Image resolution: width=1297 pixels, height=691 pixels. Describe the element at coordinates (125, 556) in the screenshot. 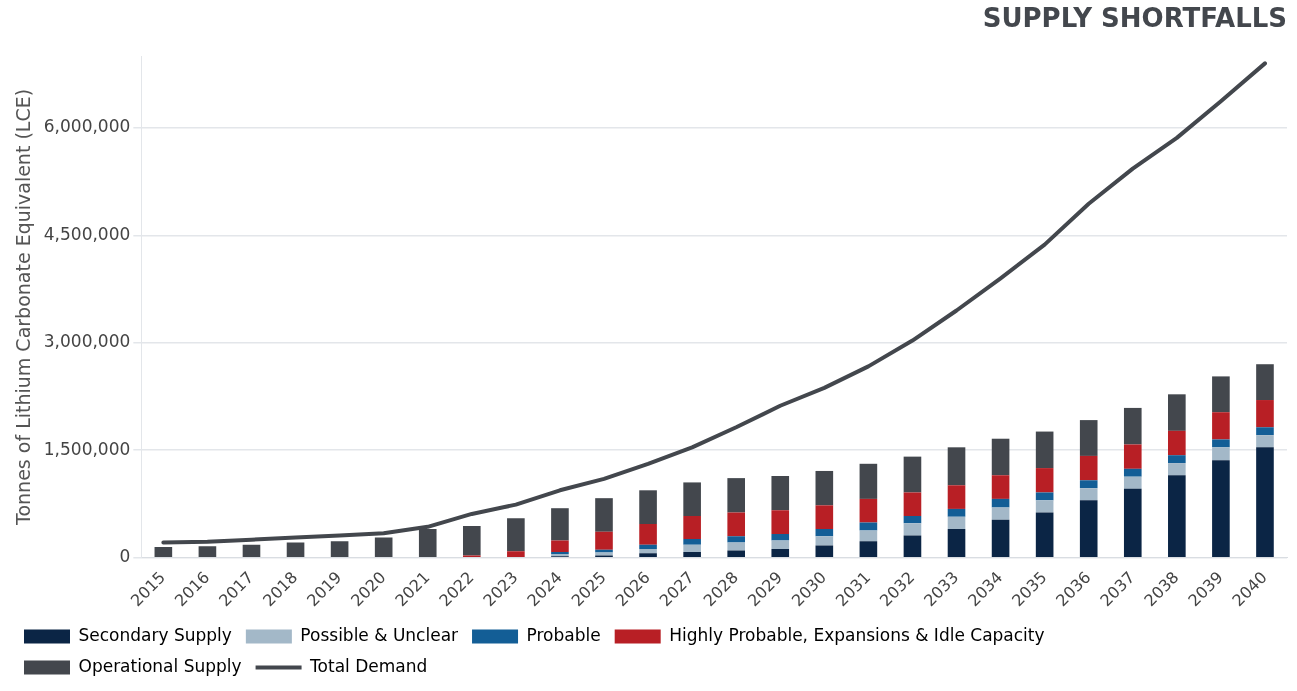

I see `y-tick-label: 0` at that location.